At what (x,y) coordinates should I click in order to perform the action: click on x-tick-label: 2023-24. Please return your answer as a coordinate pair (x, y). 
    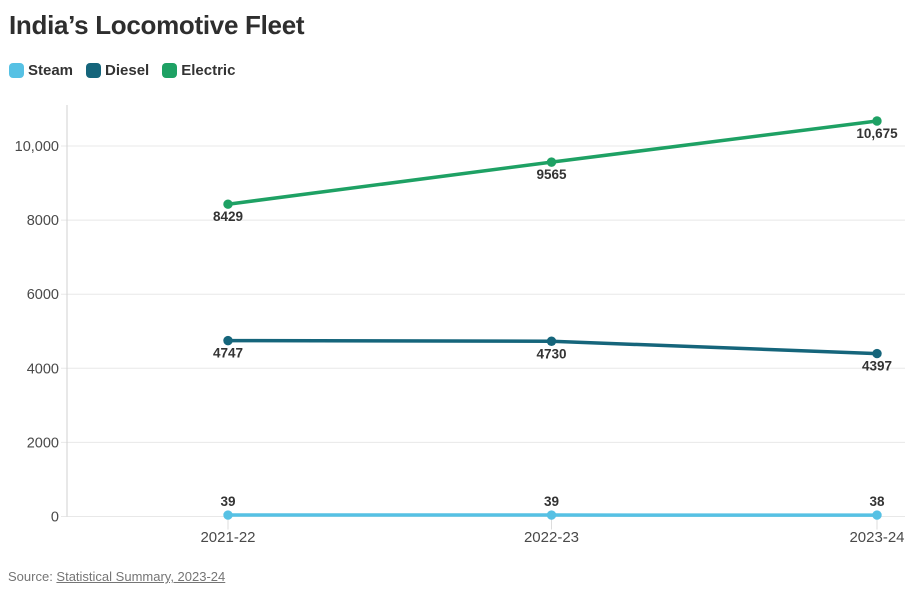
    Looking at the image, I should click on (876, 537).